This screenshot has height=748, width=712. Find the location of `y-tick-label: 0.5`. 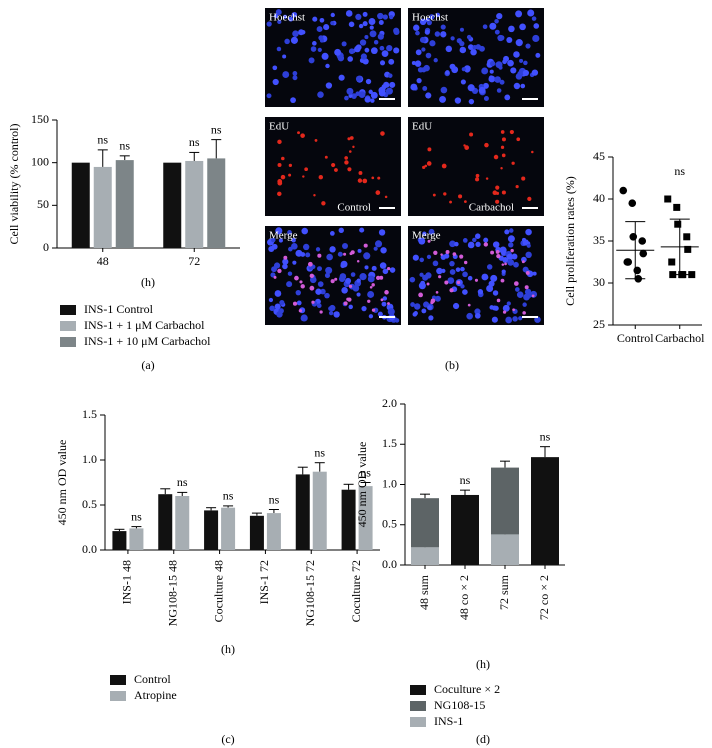

y-tick-label: 0.5 is located at coordinates (89, 504).